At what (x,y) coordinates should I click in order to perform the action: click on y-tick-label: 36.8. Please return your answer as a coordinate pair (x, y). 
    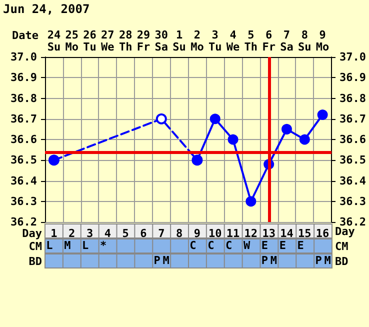
    Looking at the image, I should click on (23, 98).